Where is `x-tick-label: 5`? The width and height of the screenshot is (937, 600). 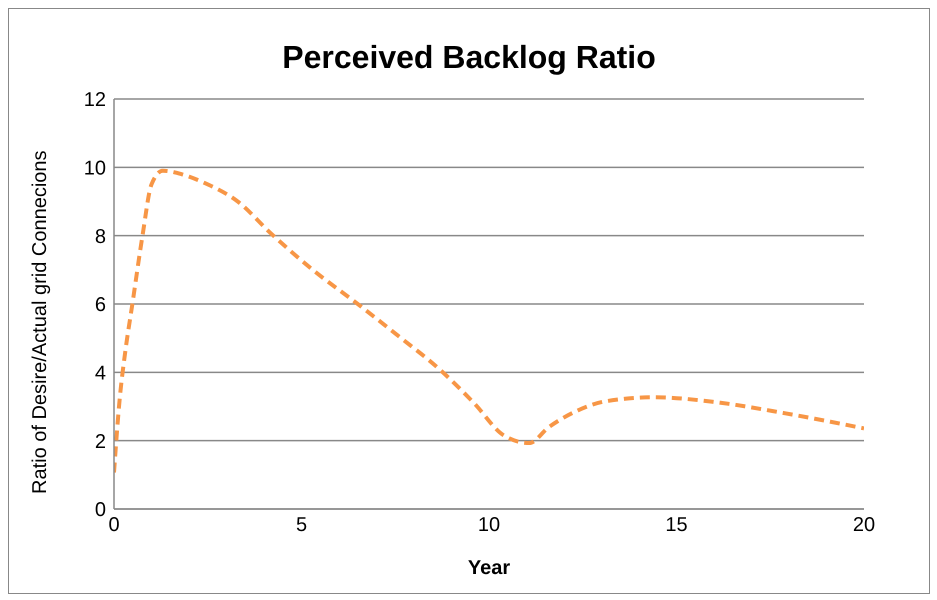 x-tick-label: 5 is located at coordinates (302, 525).